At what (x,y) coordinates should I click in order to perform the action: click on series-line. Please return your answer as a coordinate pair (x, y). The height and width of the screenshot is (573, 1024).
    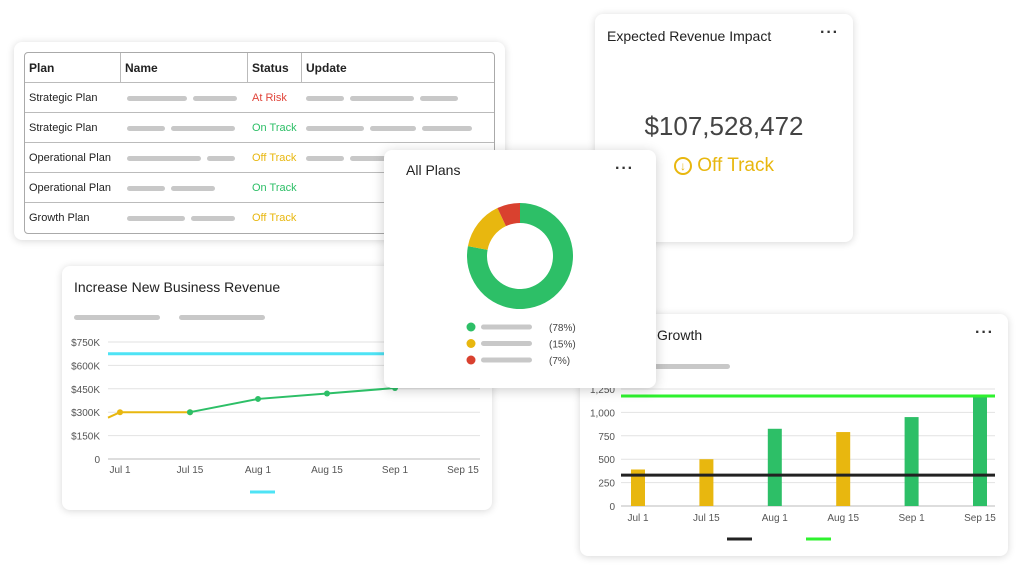
    Looking at the image, I should click on (292, 400).